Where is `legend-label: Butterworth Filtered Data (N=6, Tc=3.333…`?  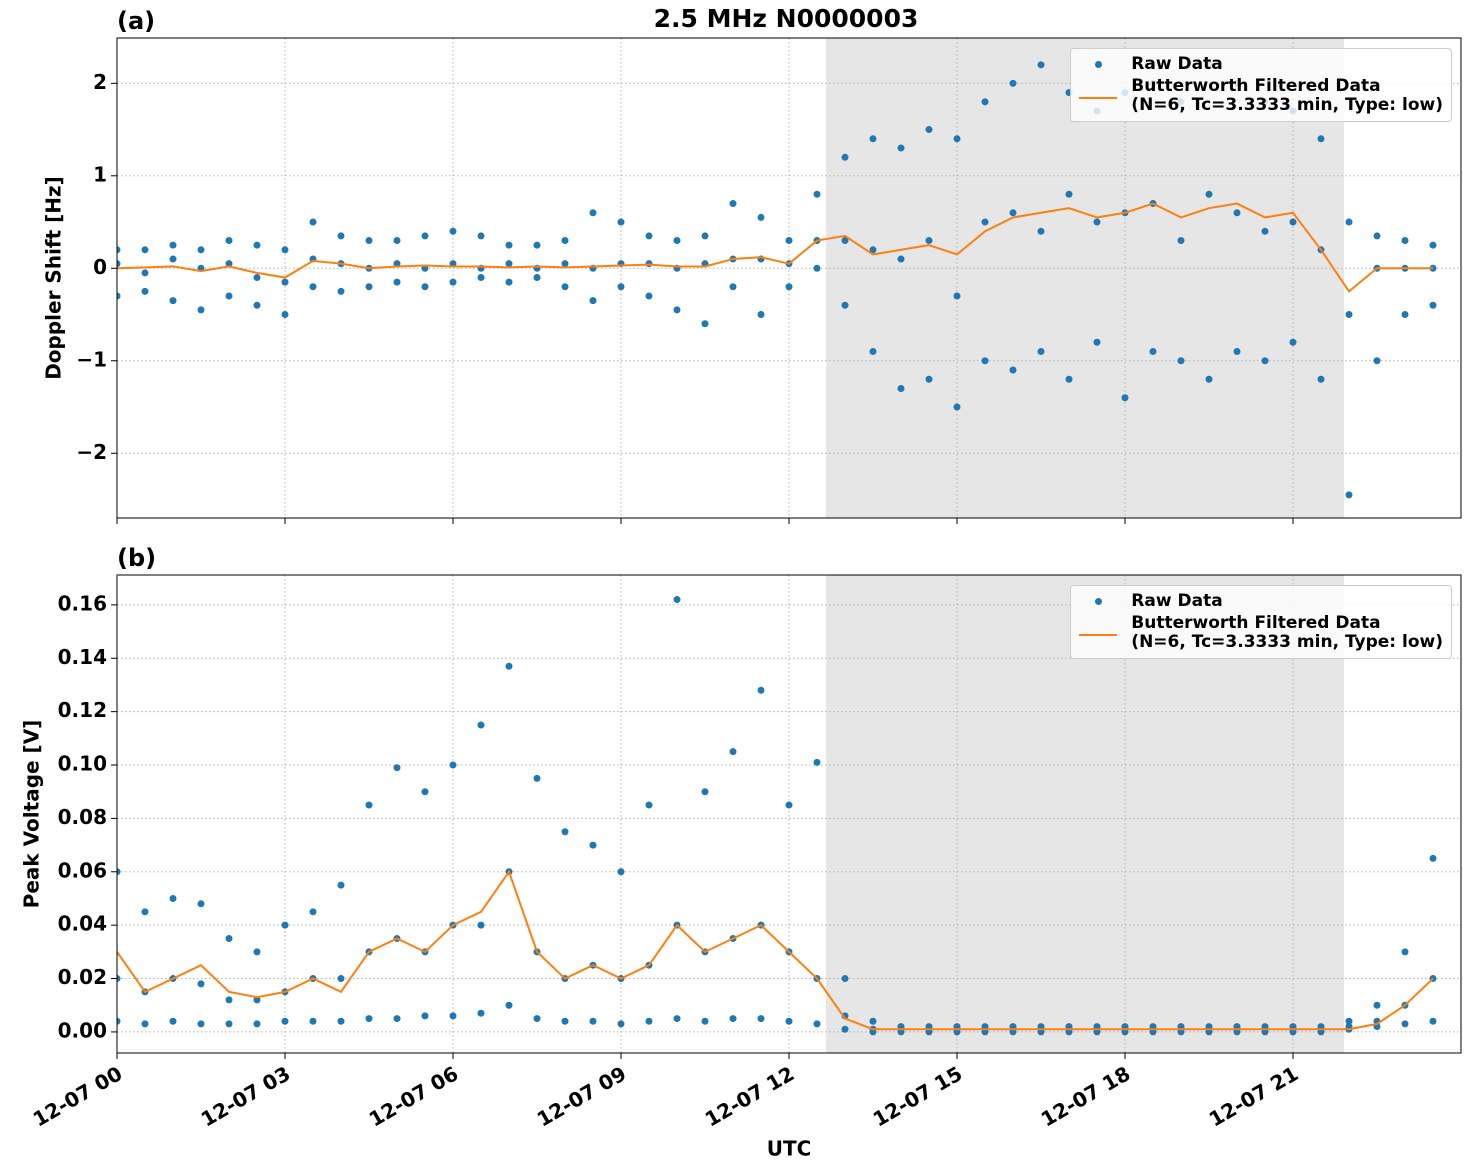
legend-label: Butterworth Filtered Data (N=6, Tc=3.333… is located at coordinates (1287, 95).